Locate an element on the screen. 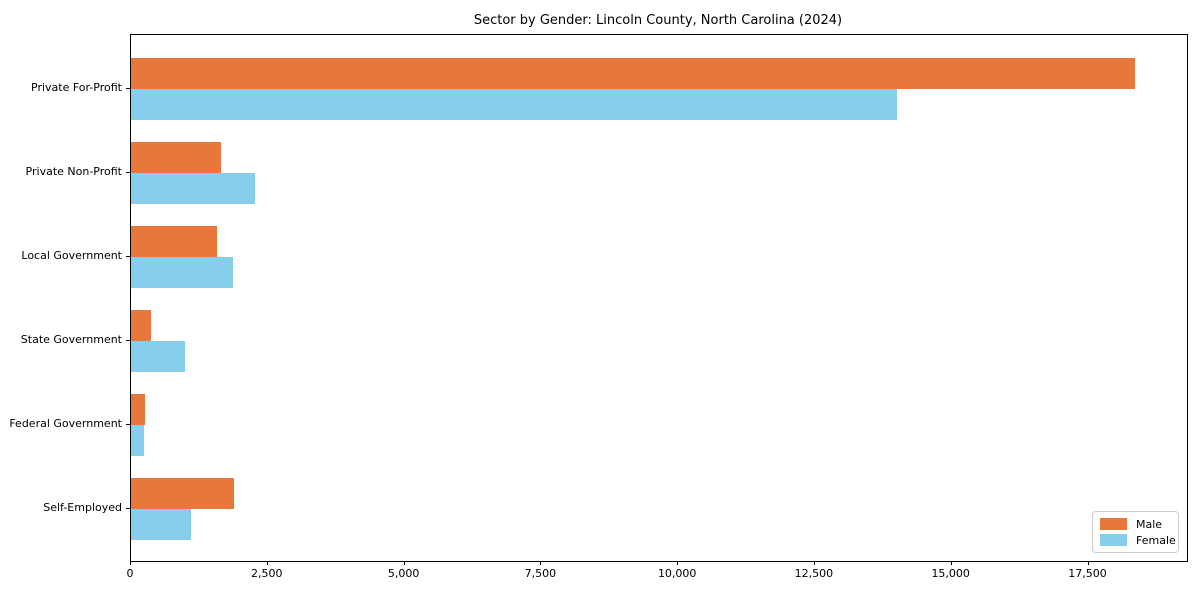  y-tick-label-self-employed: Self-Employed is located at coordinates (82, 507).